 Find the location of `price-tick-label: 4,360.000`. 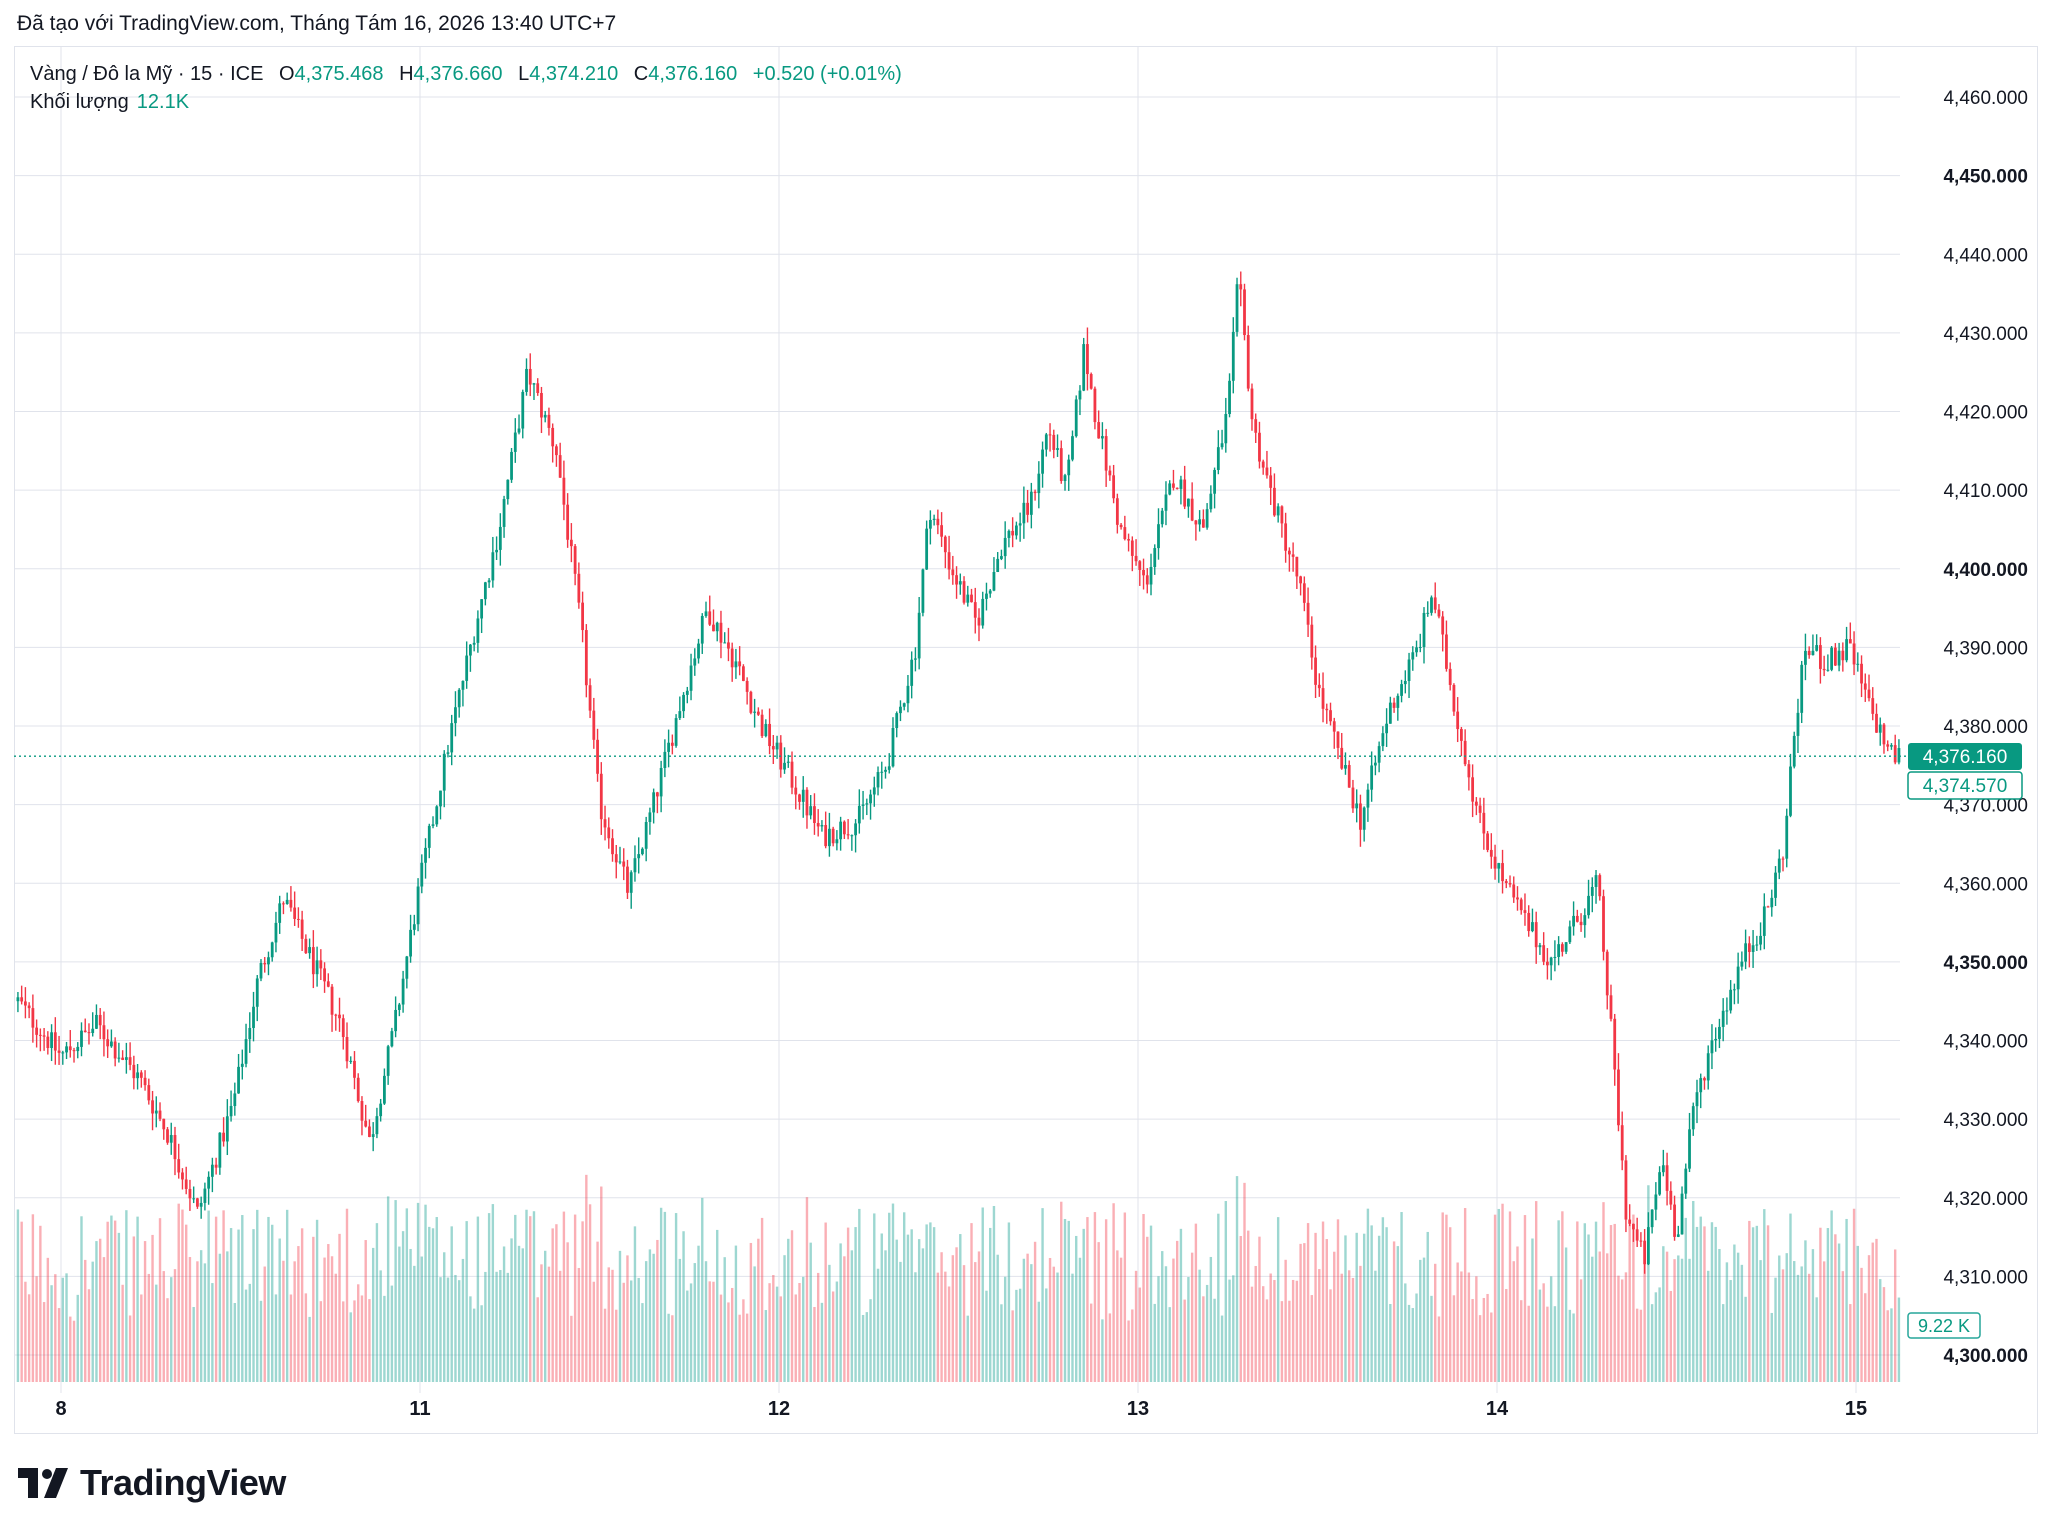

price-tick-label: 4,360.000 is located at coordinates (1985, 884).